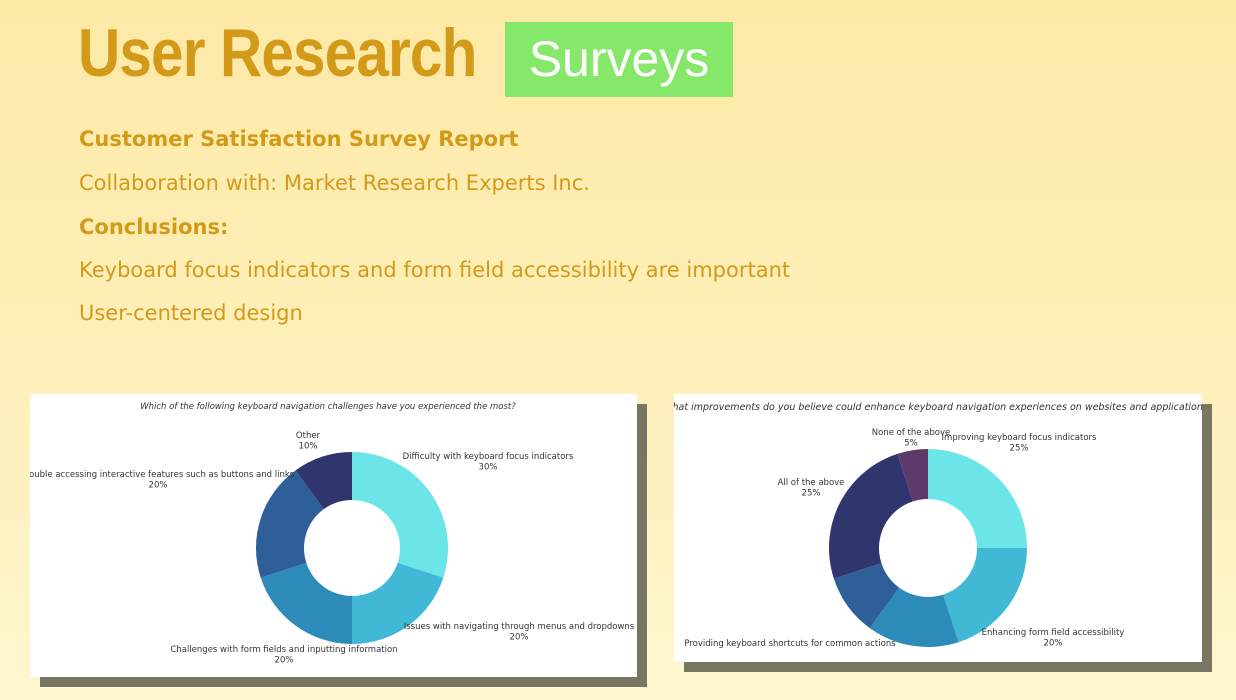 This screenshot has height=700, width=1236. I want to click on slice-label-name: Improving keyboard focus indicators, so click(1019, 438).